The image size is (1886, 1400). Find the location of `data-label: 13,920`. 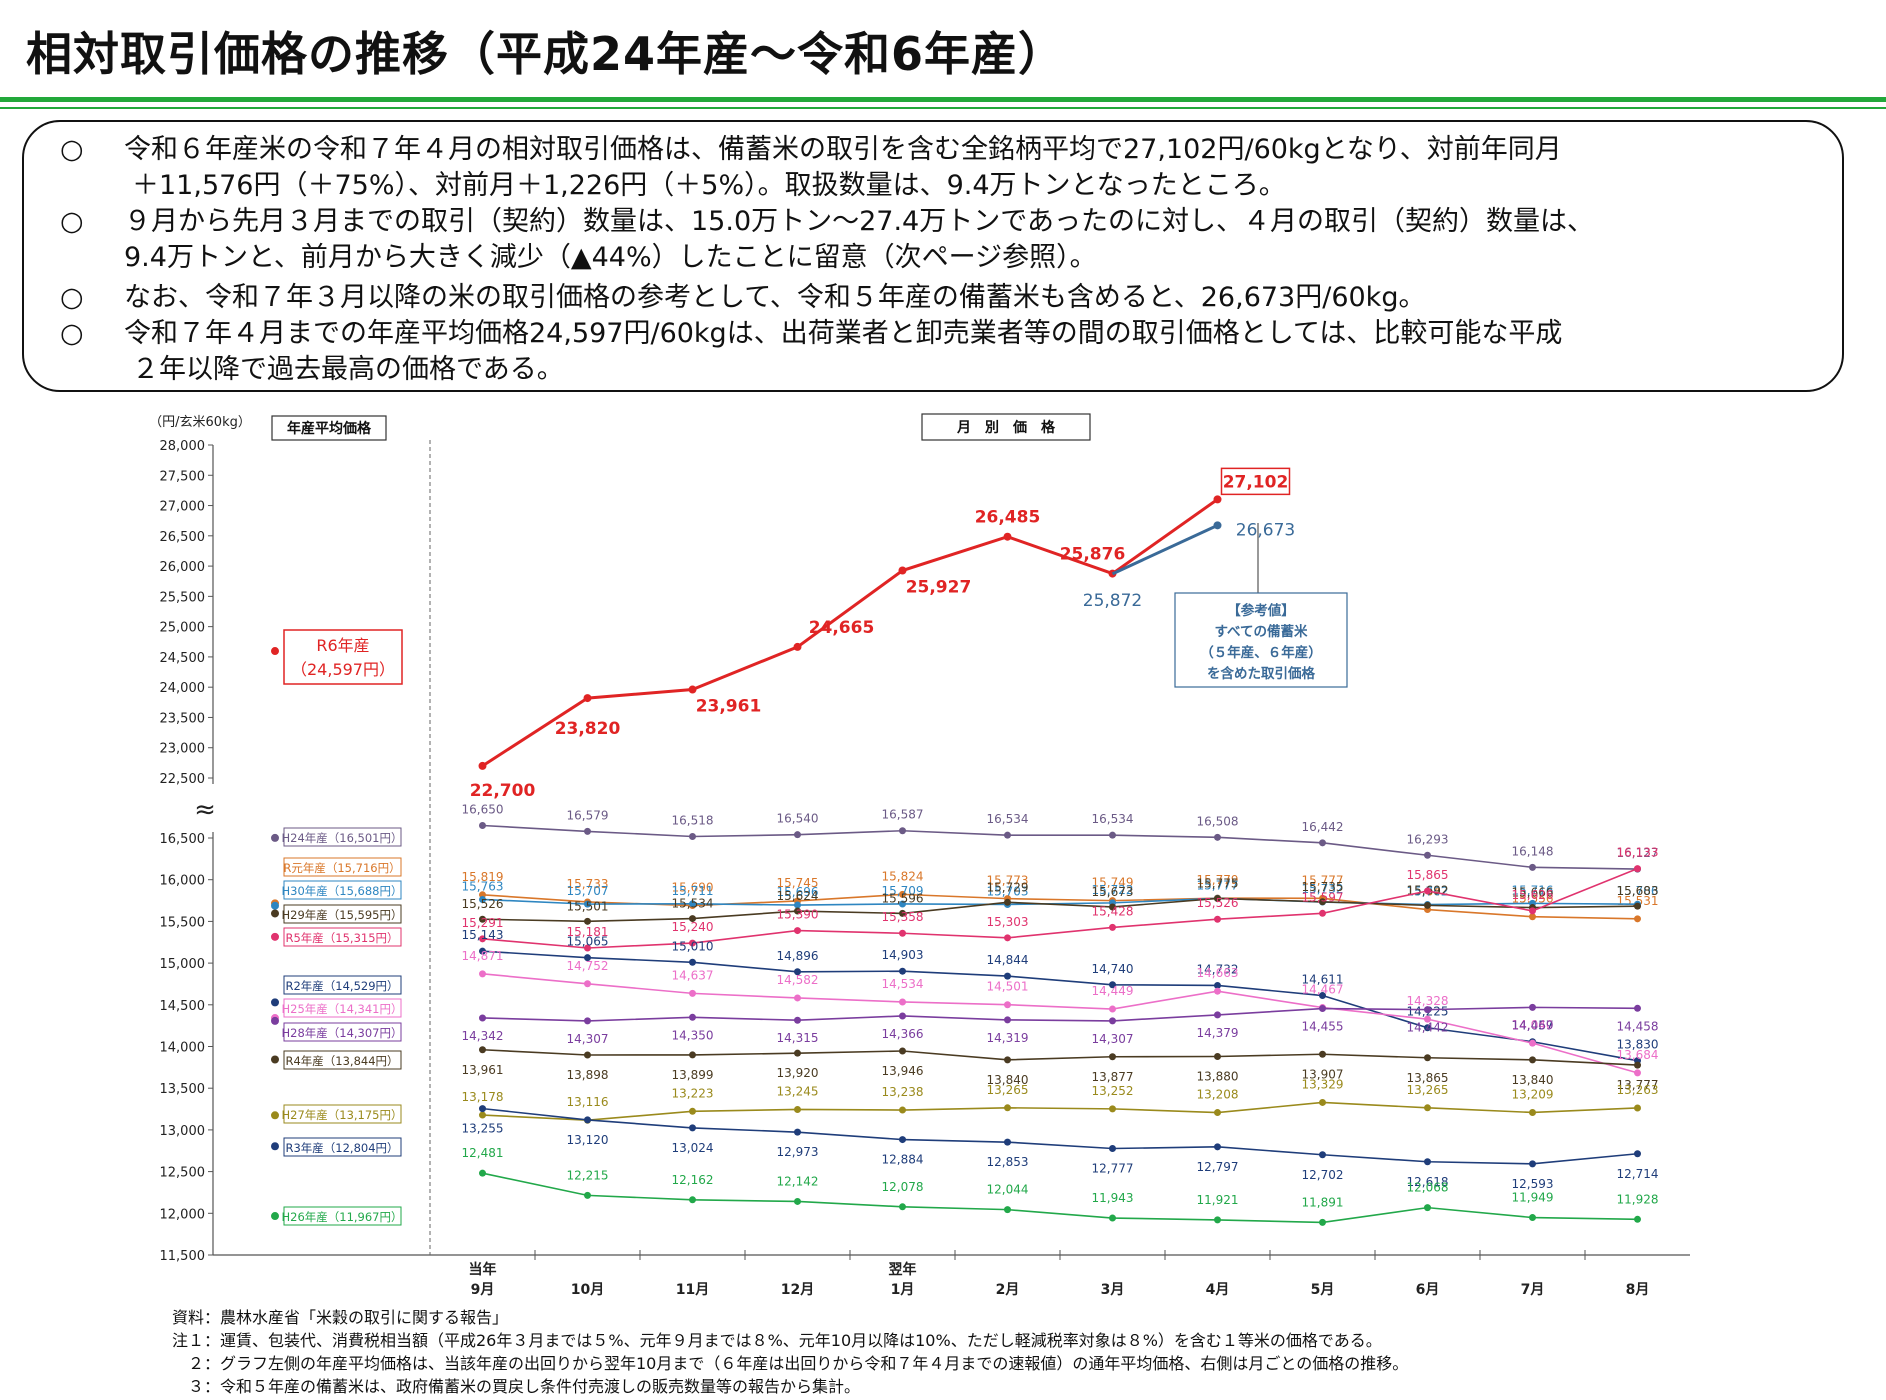

data-label: 13,920 is located at coordinates (798, 1073).